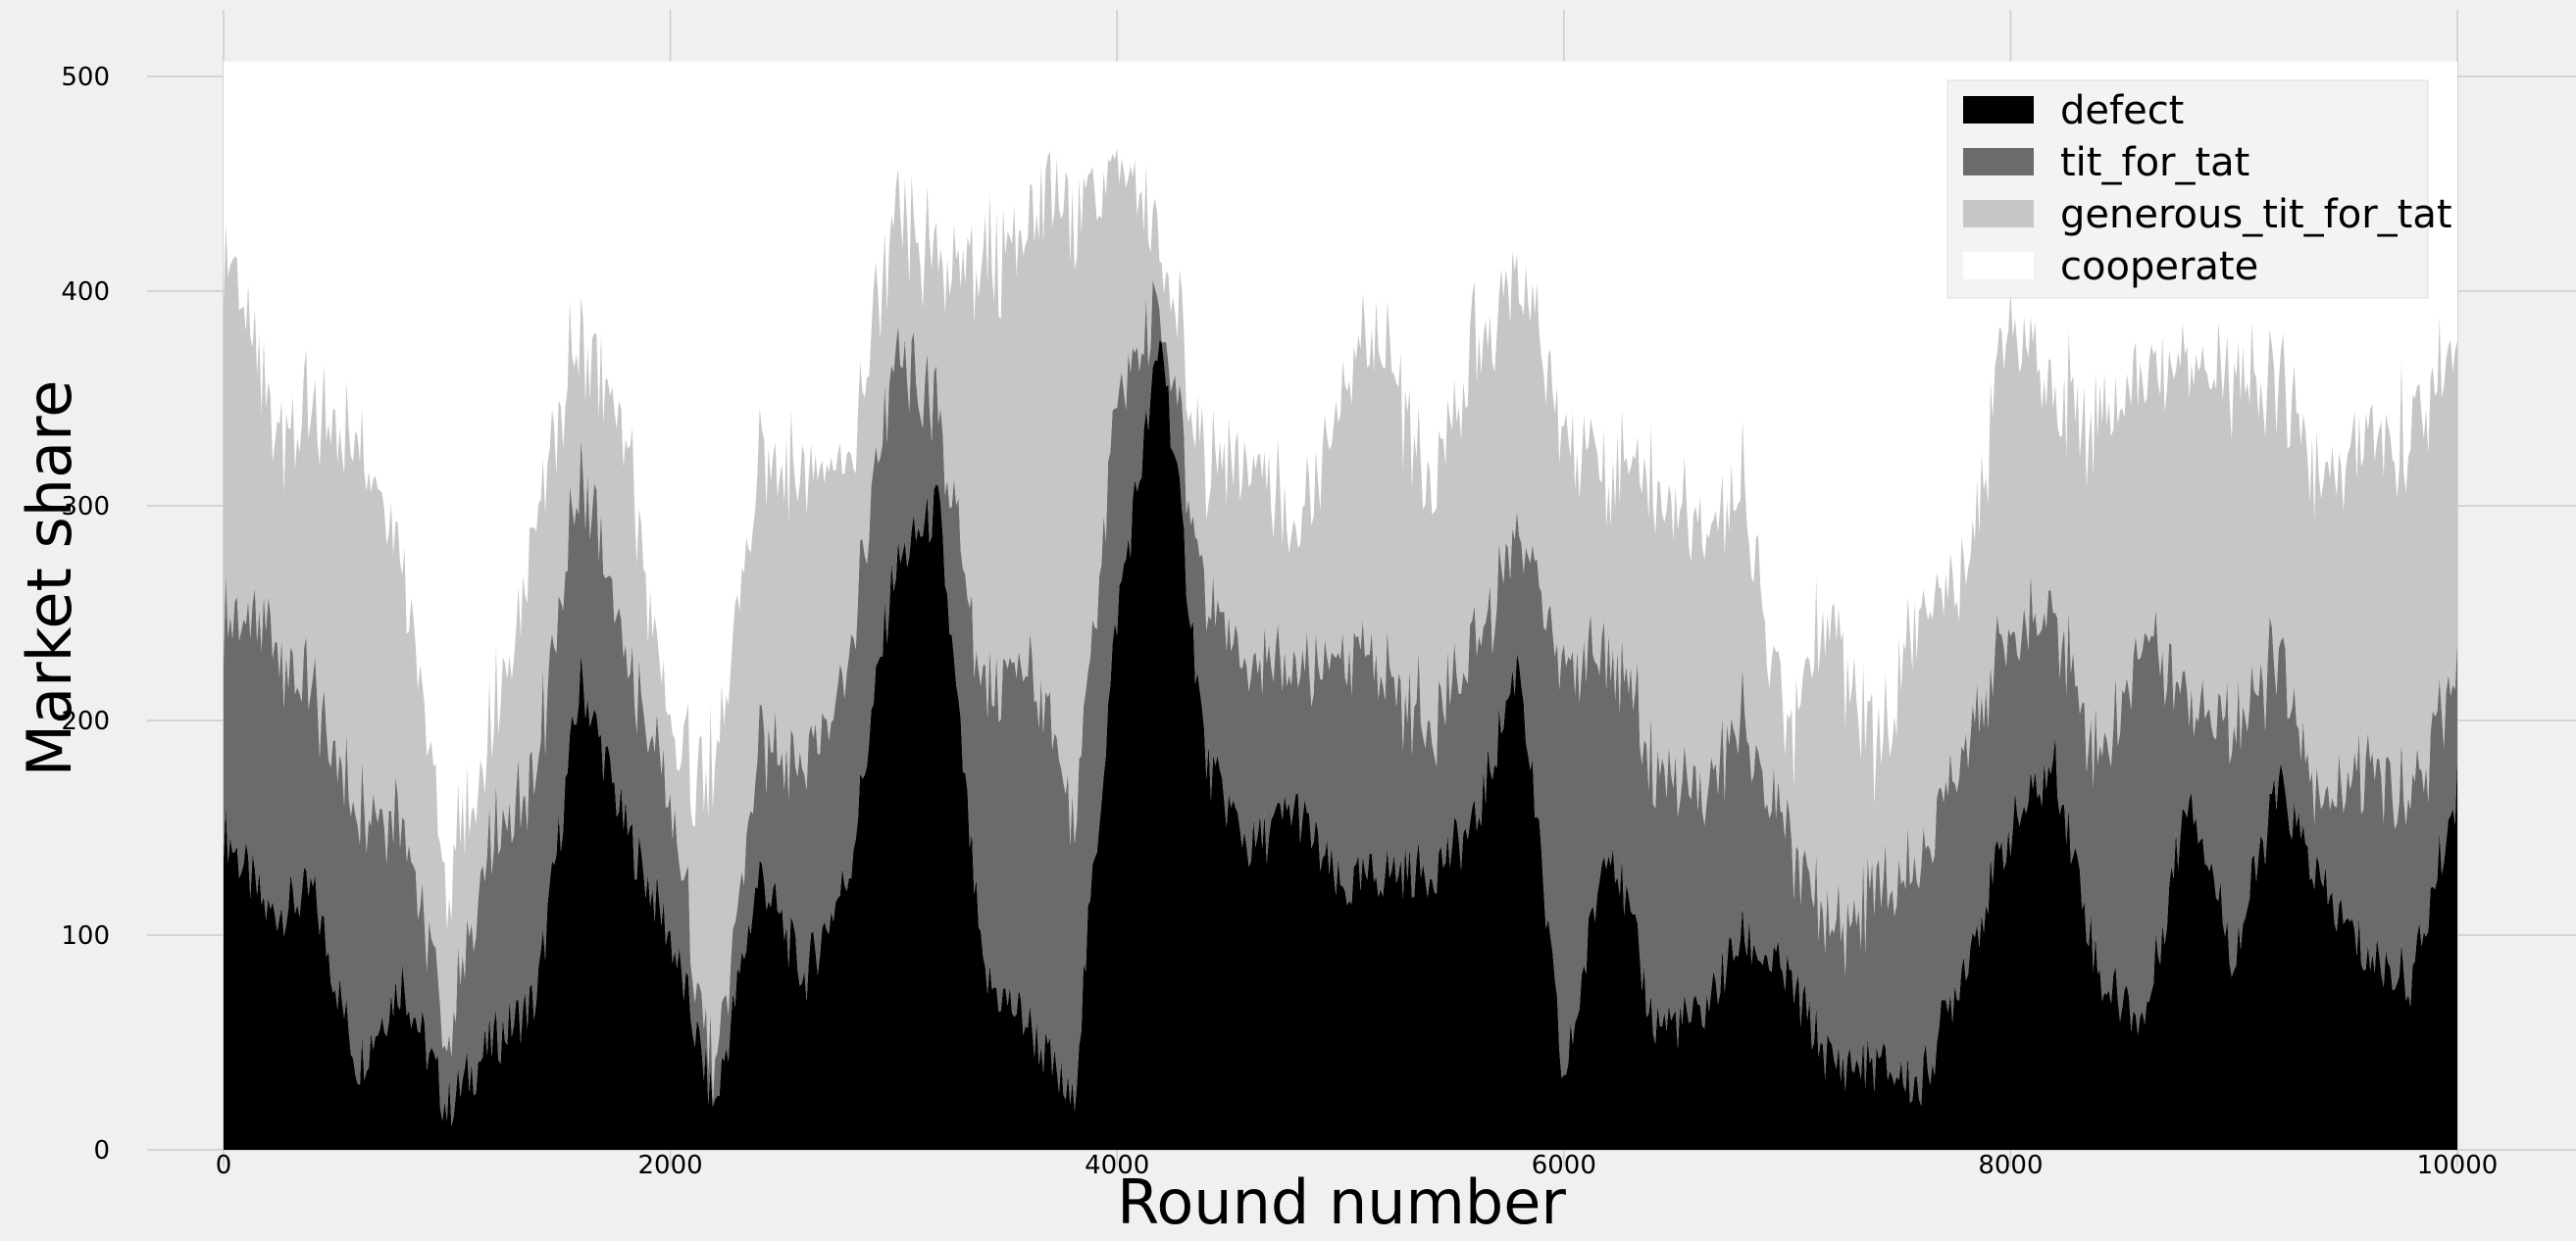  What do you see at coordinates (1998, 110) in the screenshot?
I see `legend-swatch-defect` at bounding box center [1998, 110].